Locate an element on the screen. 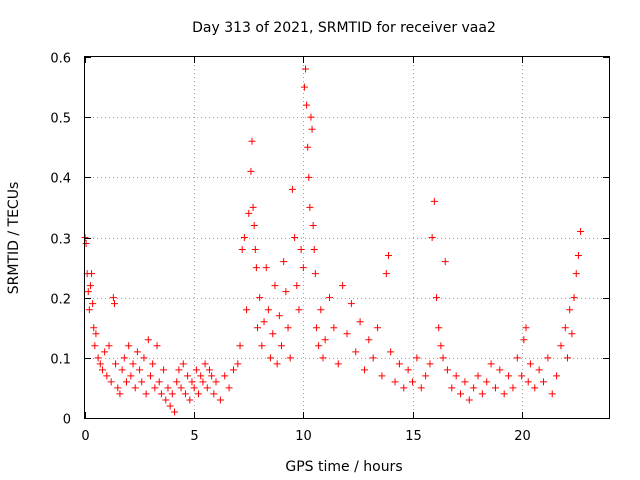 The image size is (640, 480). y-tick-label: 0 is located at coordinates (67, 420).